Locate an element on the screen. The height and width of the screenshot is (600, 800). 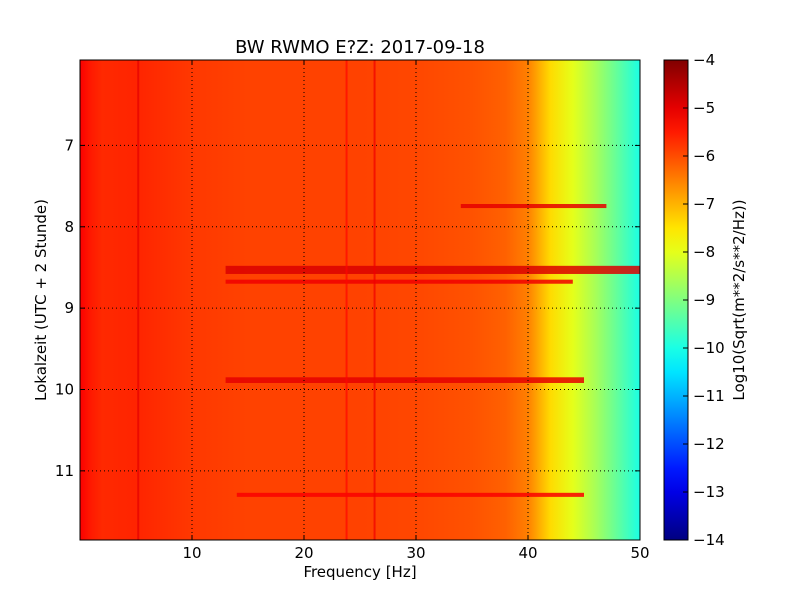
colorbar-tick-label: −5 is located at coordinates (704, 108).